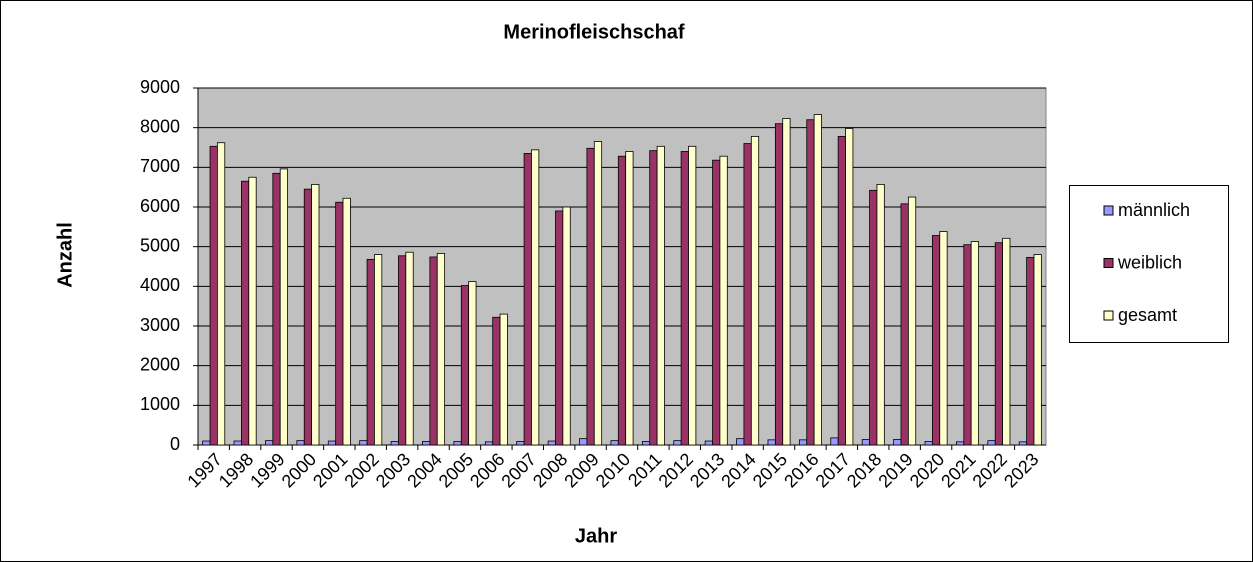 The height and width of the screenshot is (562, 1253). Describe the element at coordinates (160, 245) in the screenshot. I see `y-tick-label: 5000` at that location.